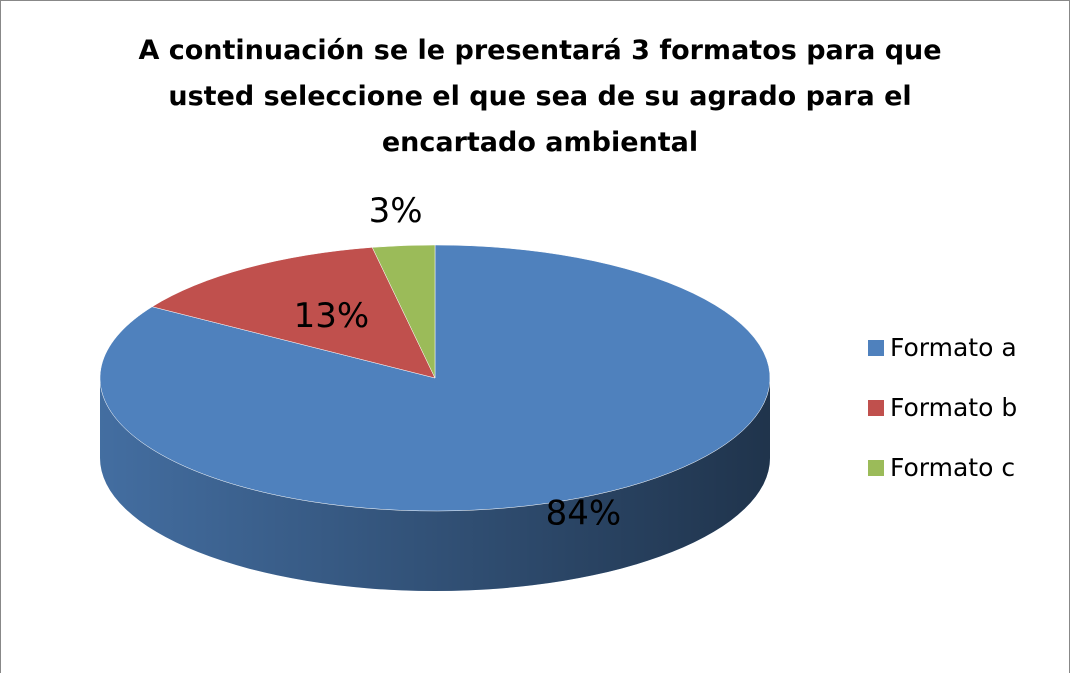 The height and width of the screenshot is (673, 1071). Describe the element at coordinates (396, 211) in the screenshot. I see `data-label: 3%` at that location.